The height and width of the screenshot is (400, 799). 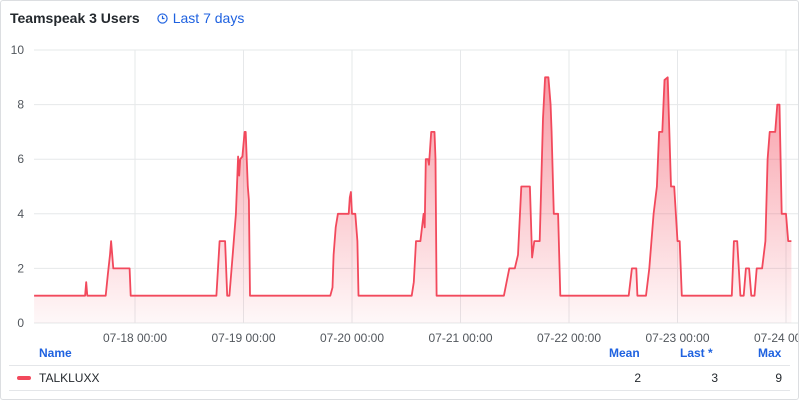 I want to click on y-tick-label: 4, so click(x=20, y=214).